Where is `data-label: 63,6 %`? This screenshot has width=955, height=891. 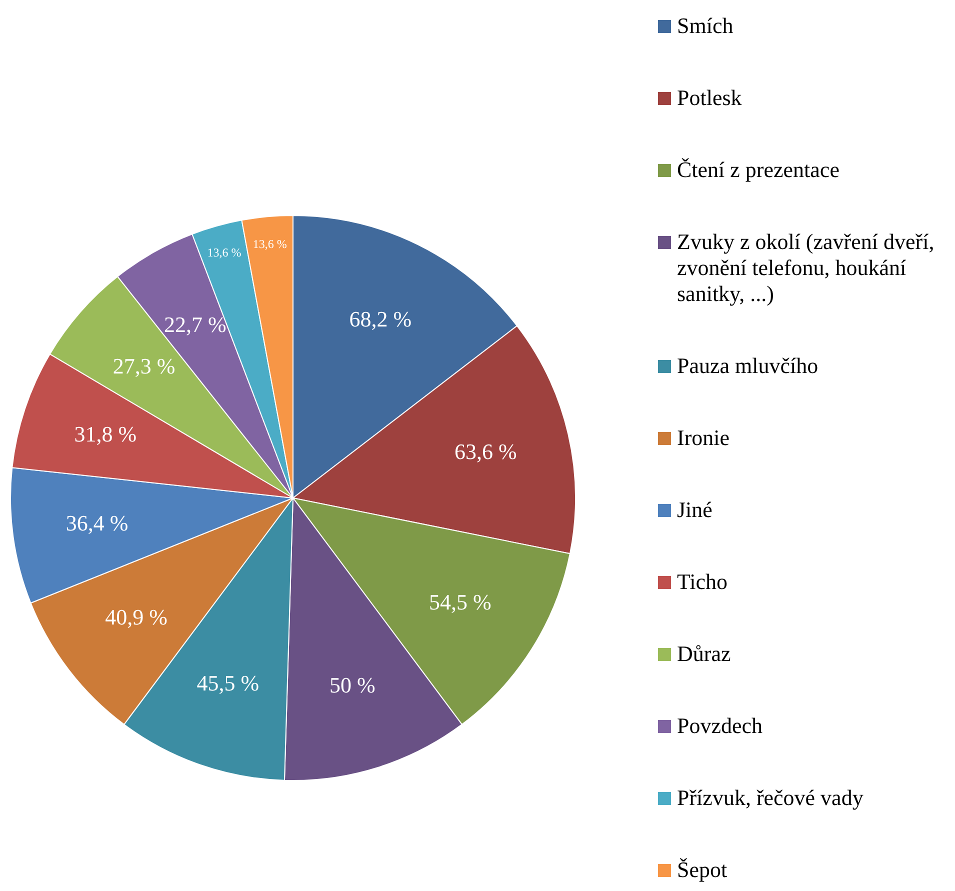 data-label: 63,6 % is located at coordinates (485, 451).